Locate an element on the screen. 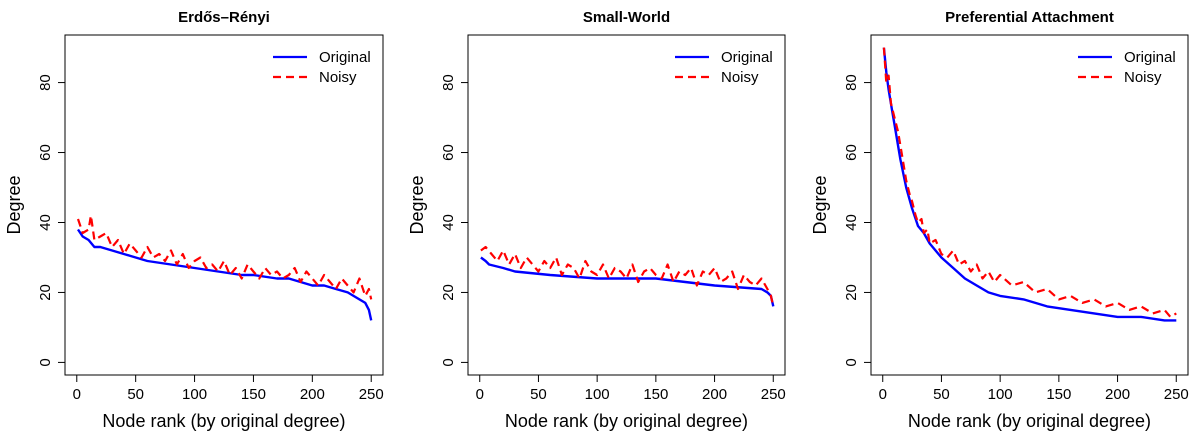  chart-title: Preferential Attachment is located at coordinates (1029, 17).